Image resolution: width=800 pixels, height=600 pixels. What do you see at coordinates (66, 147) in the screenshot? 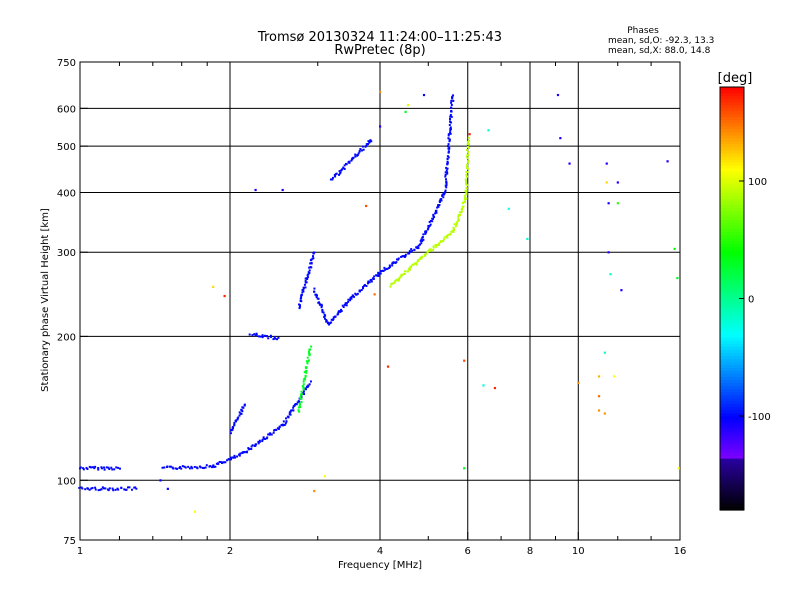
I see `y-tick-label: 500` at bounding box center [66, 147].